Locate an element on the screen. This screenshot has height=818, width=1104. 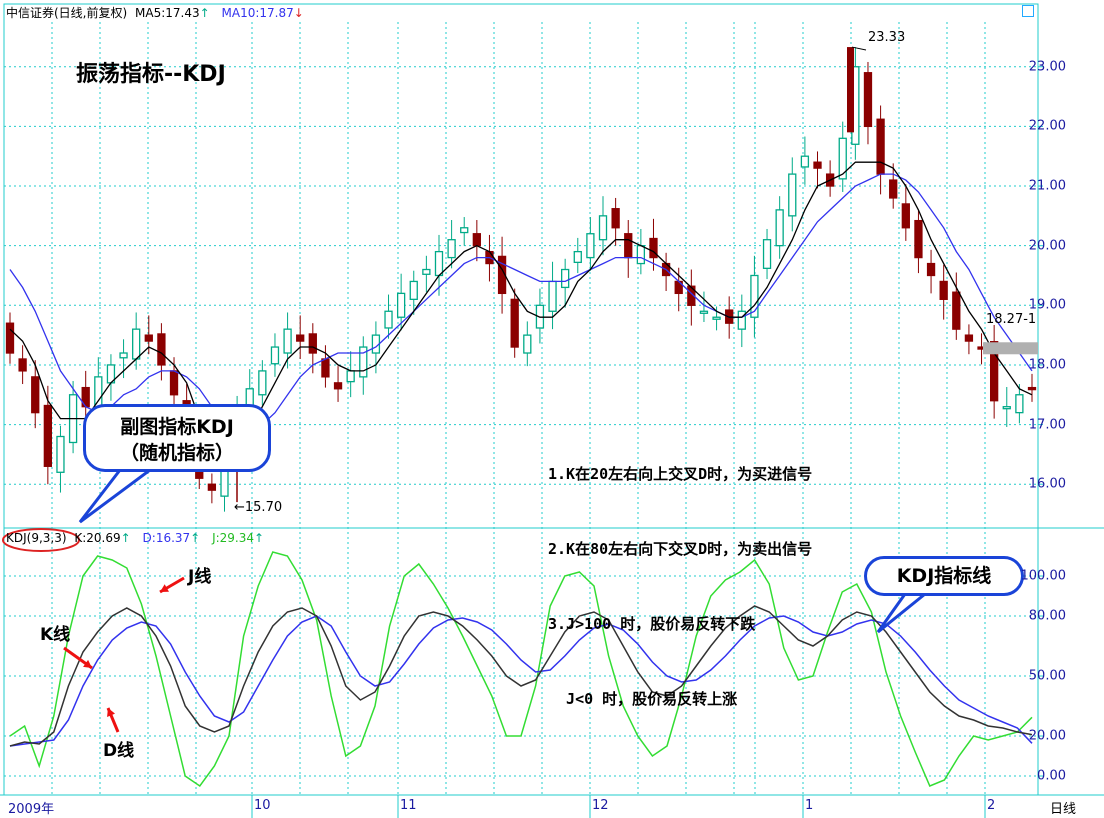
note-line: J<0 时，股价易反转上涨 is located at coordinates (643, 699).